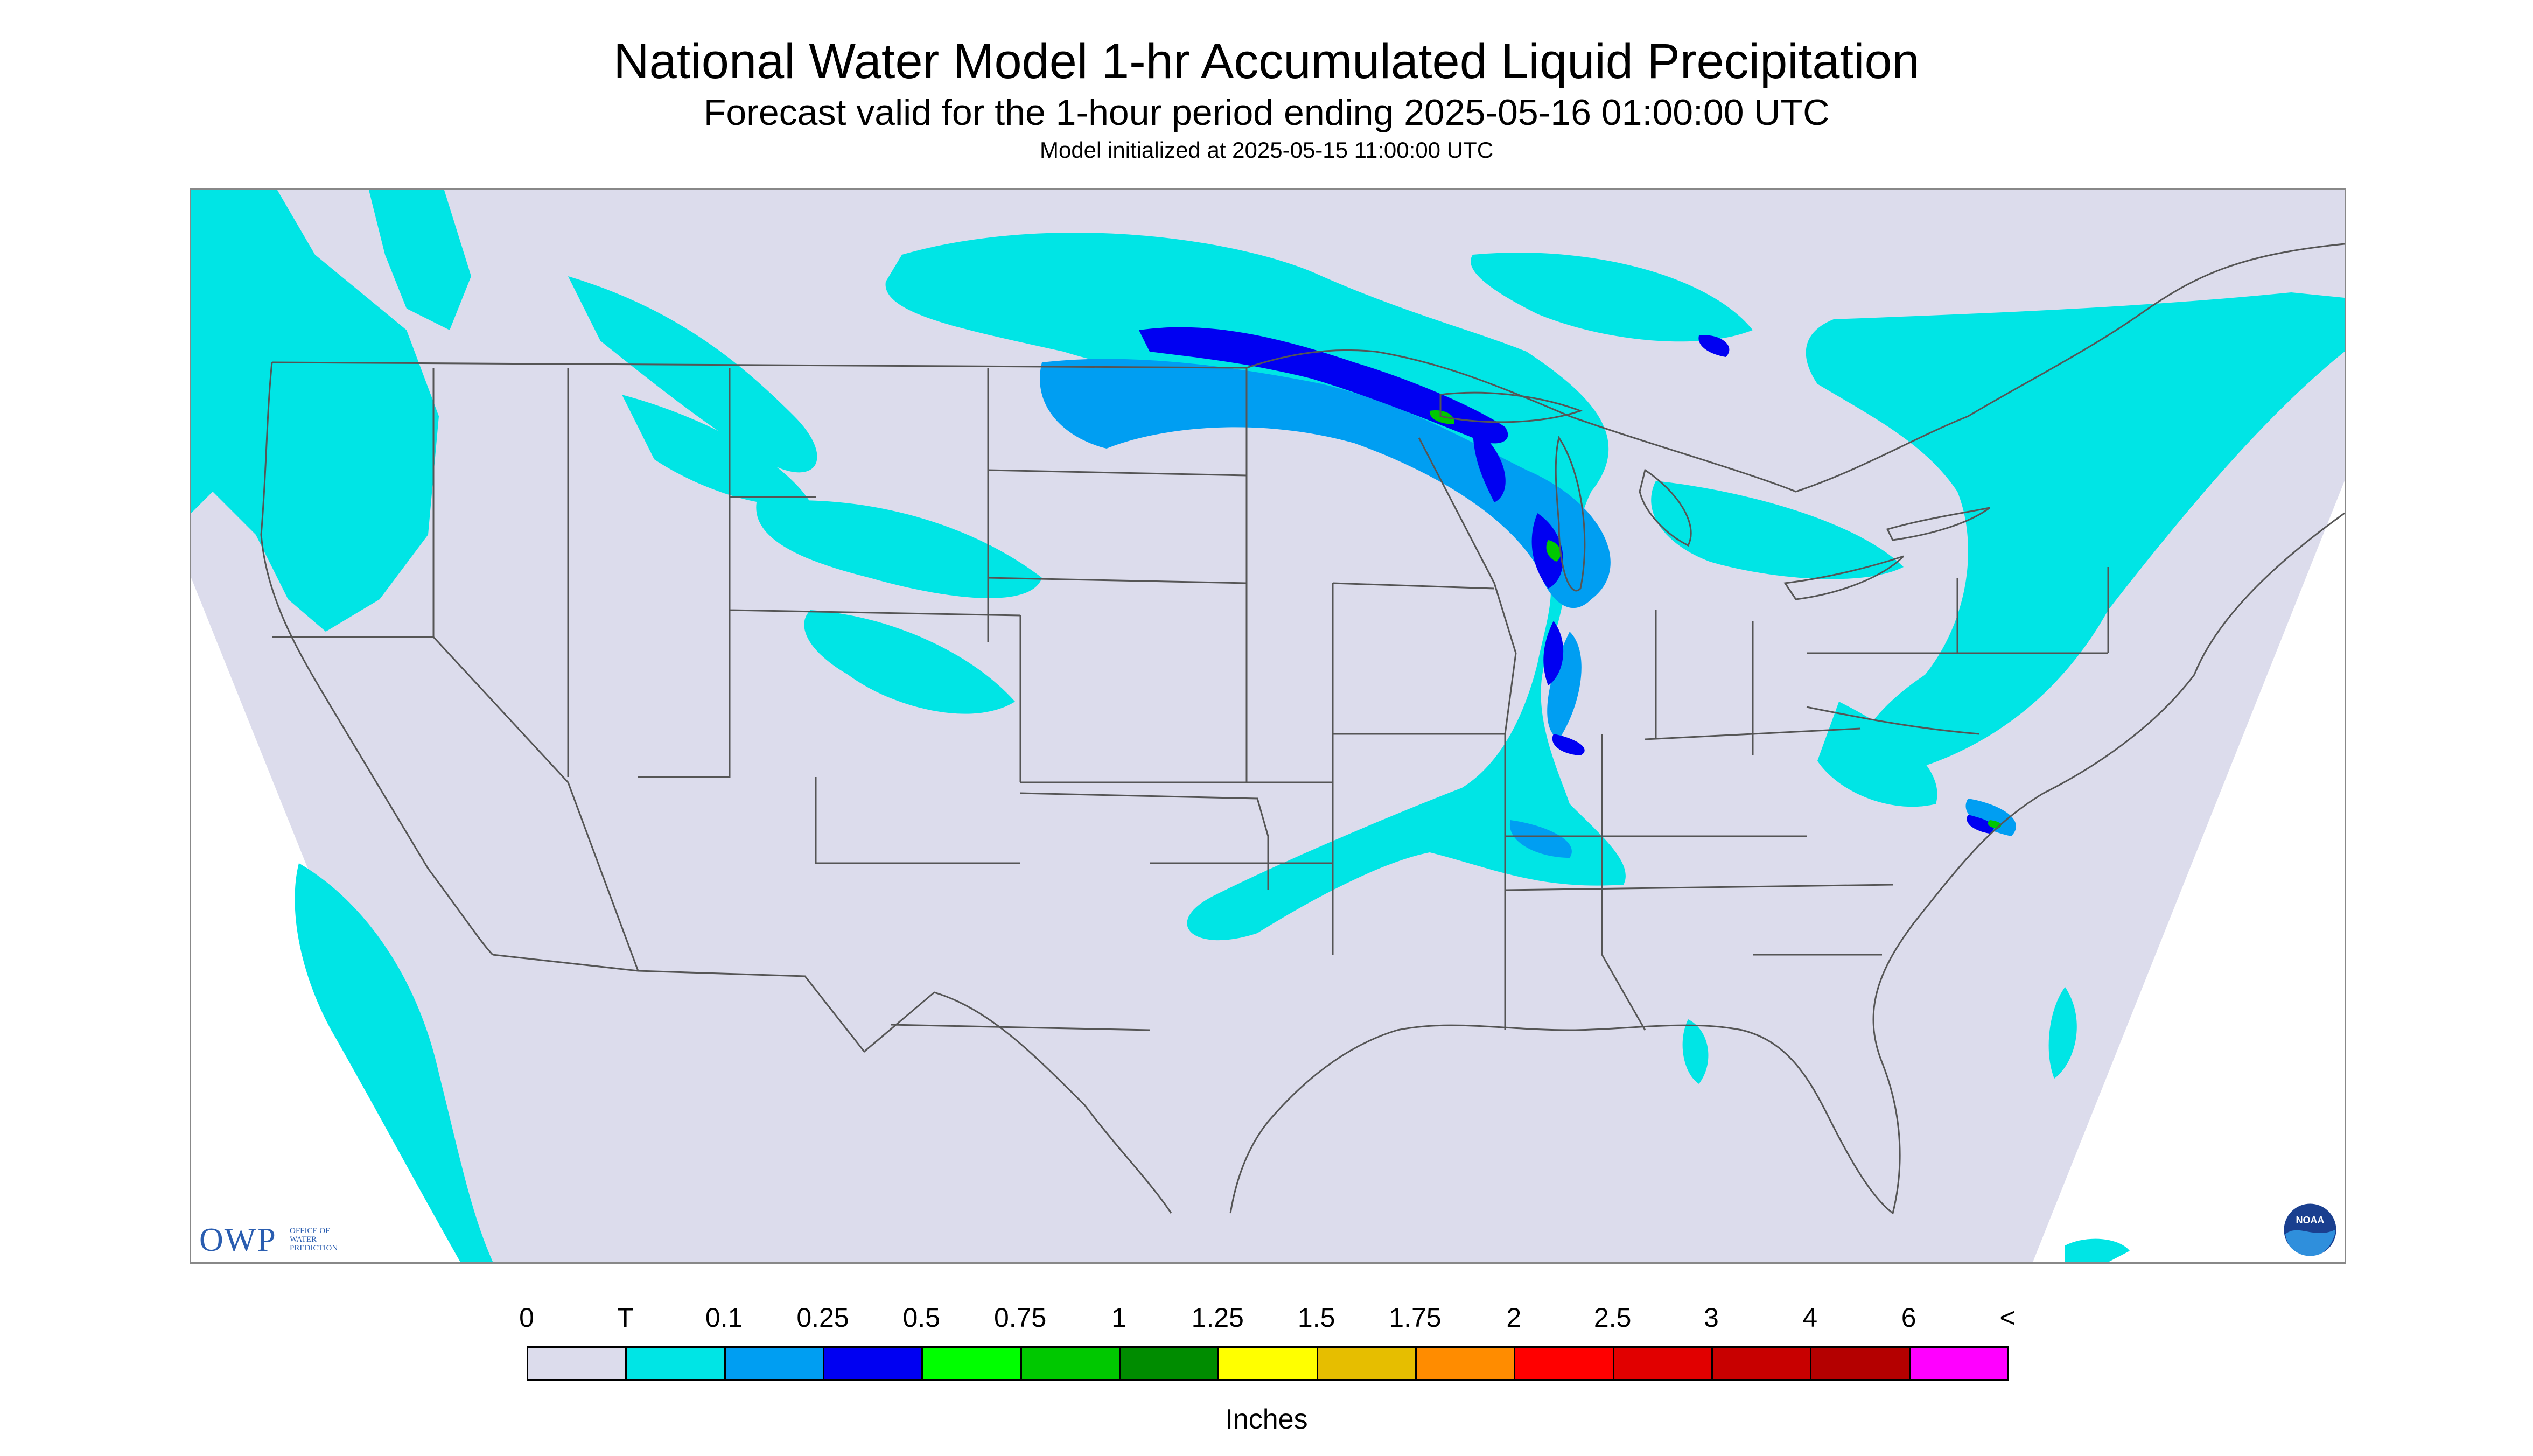 Image resolution: width=2533 pixels, height=1456 pixels. What do you see at coordinates (921, 1318) in the screenshot?
I see `legend-label: 0.5` at bounding box center [921, 1318].